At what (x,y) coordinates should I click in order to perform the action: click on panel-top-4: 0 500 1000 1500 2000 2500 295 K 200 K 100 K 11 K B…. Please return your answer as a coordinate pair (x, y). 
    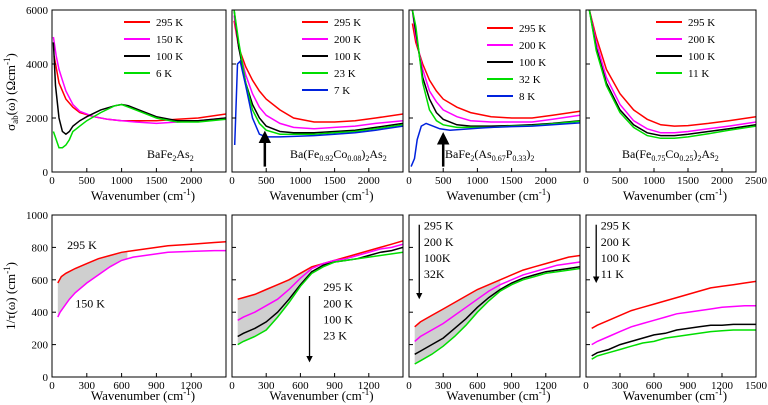
    Looking at the image, I should click on (675, 98).